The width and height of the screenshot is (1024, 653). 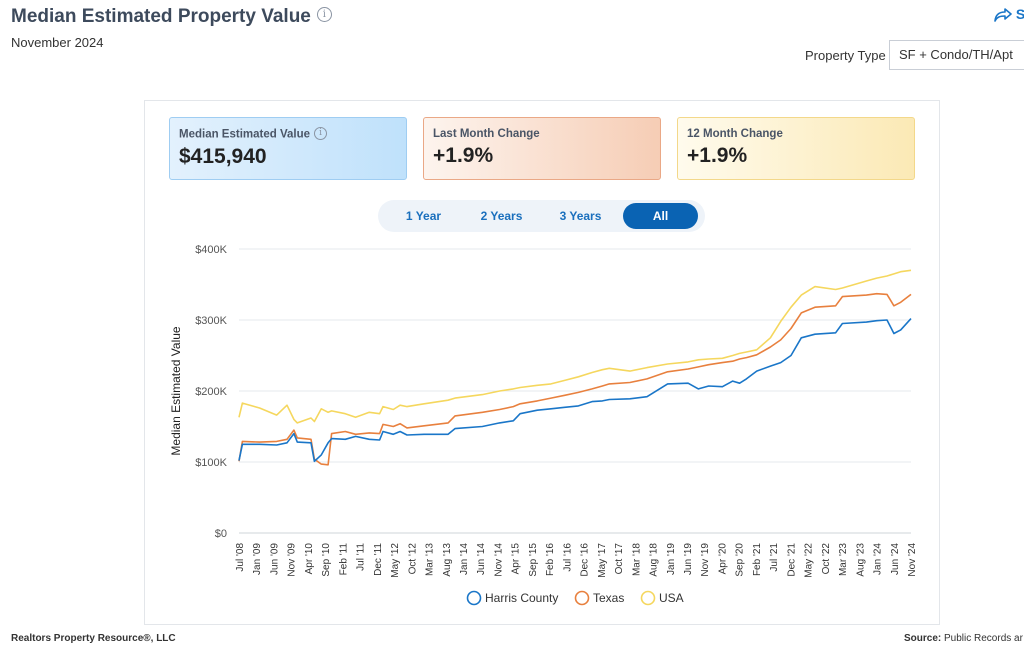 What do you see at coordinates (274, 559) in the screenshot?
I see `x-tick-label: Jun '09` at bounding box center [274, 559].